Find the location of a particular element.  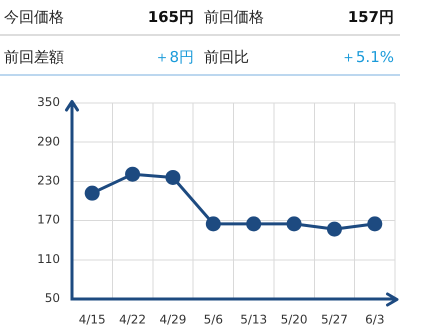

text: ＋5.1% is located at coordinates (367, 57).